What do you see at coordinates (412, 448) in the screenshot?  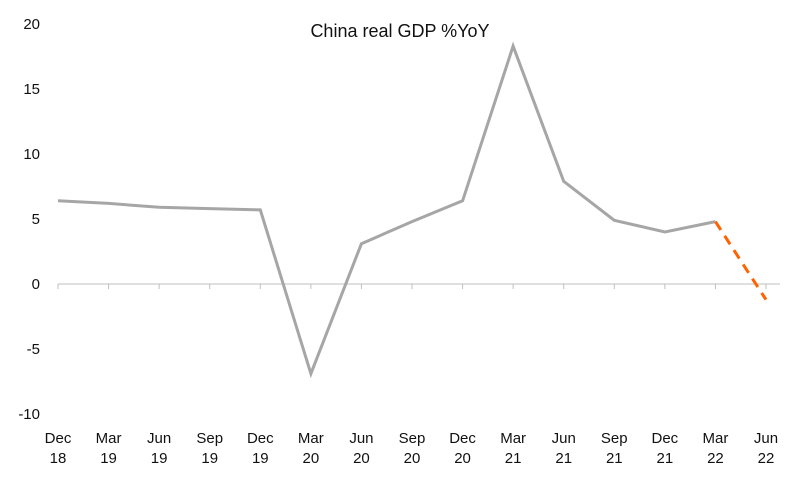 I see `x-tick-label: Sep 20` at bounding box center [412, 448].